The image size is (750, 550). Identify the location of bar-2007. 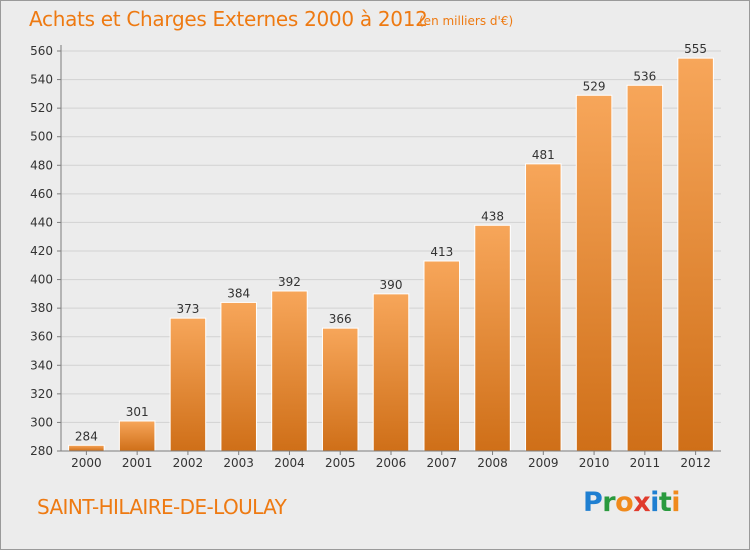
(442, 356).